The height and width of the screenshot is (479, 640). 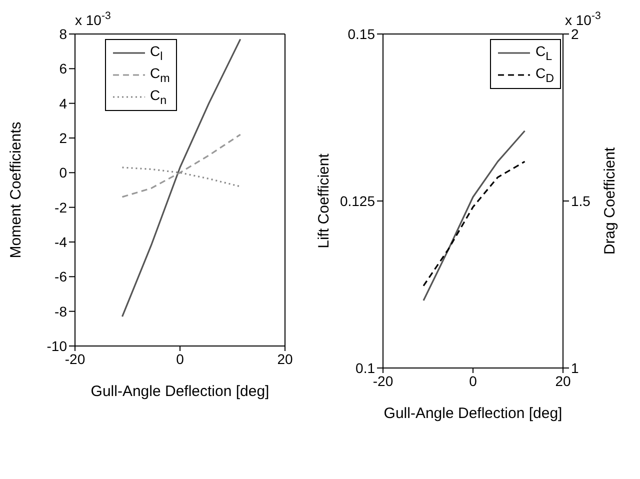 I want to click on y2-tick-label: 1, so click(x=575, y=368).